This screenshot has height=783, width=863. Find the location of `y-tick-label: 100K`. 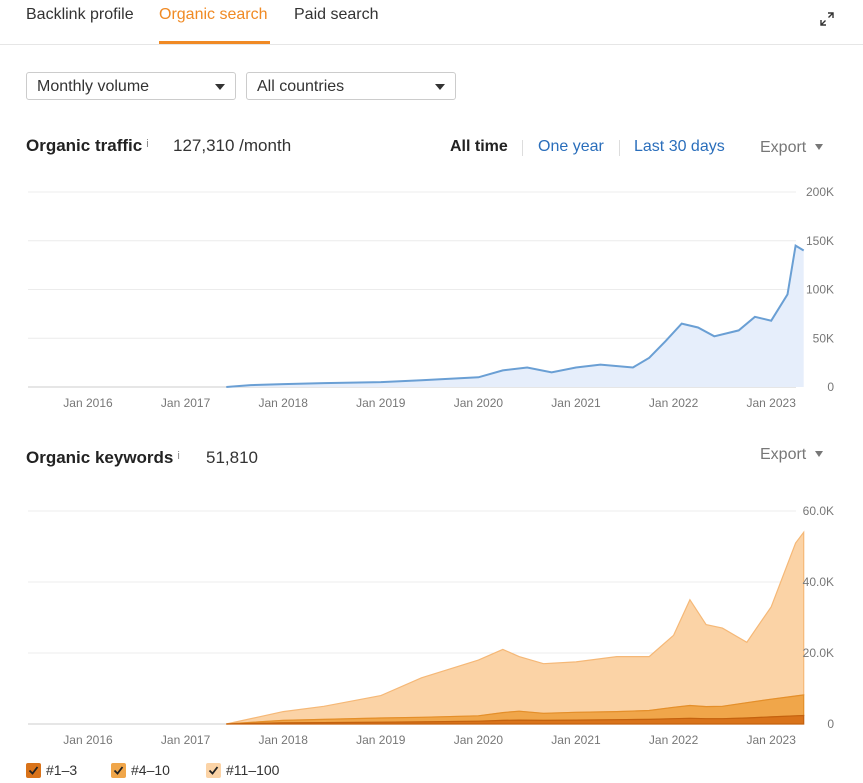

y-tick-label: 100K is located at coordinates (820, 290).